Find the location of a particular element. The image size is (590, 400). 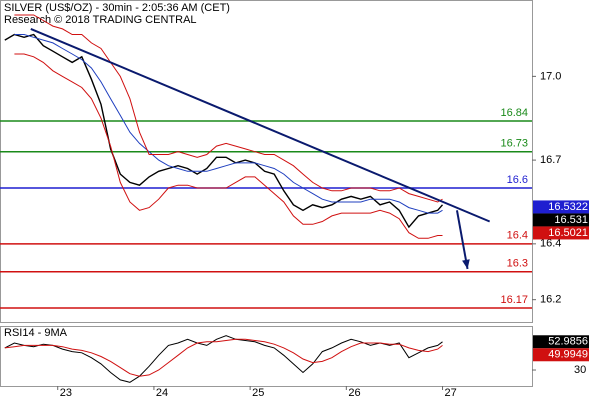

rsi-line is located at coordinates (223, 359).